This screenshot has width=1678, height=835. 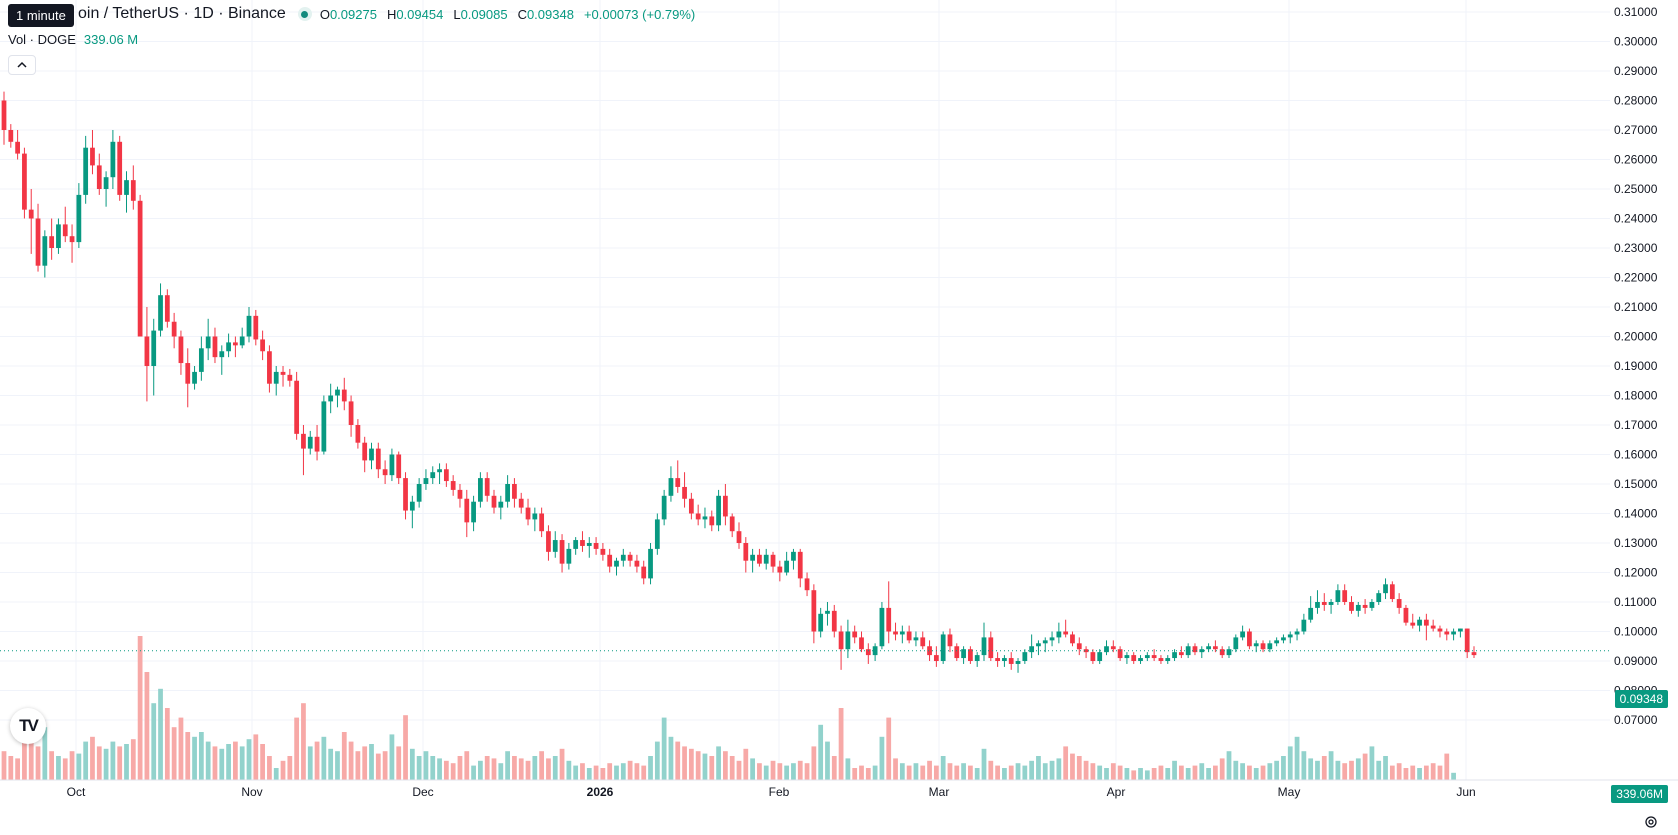 What do you see at coordinates (41, 15) in the screenshot?
I see `interval-tooltip: 1 minute` at bounding box center [41, 15].